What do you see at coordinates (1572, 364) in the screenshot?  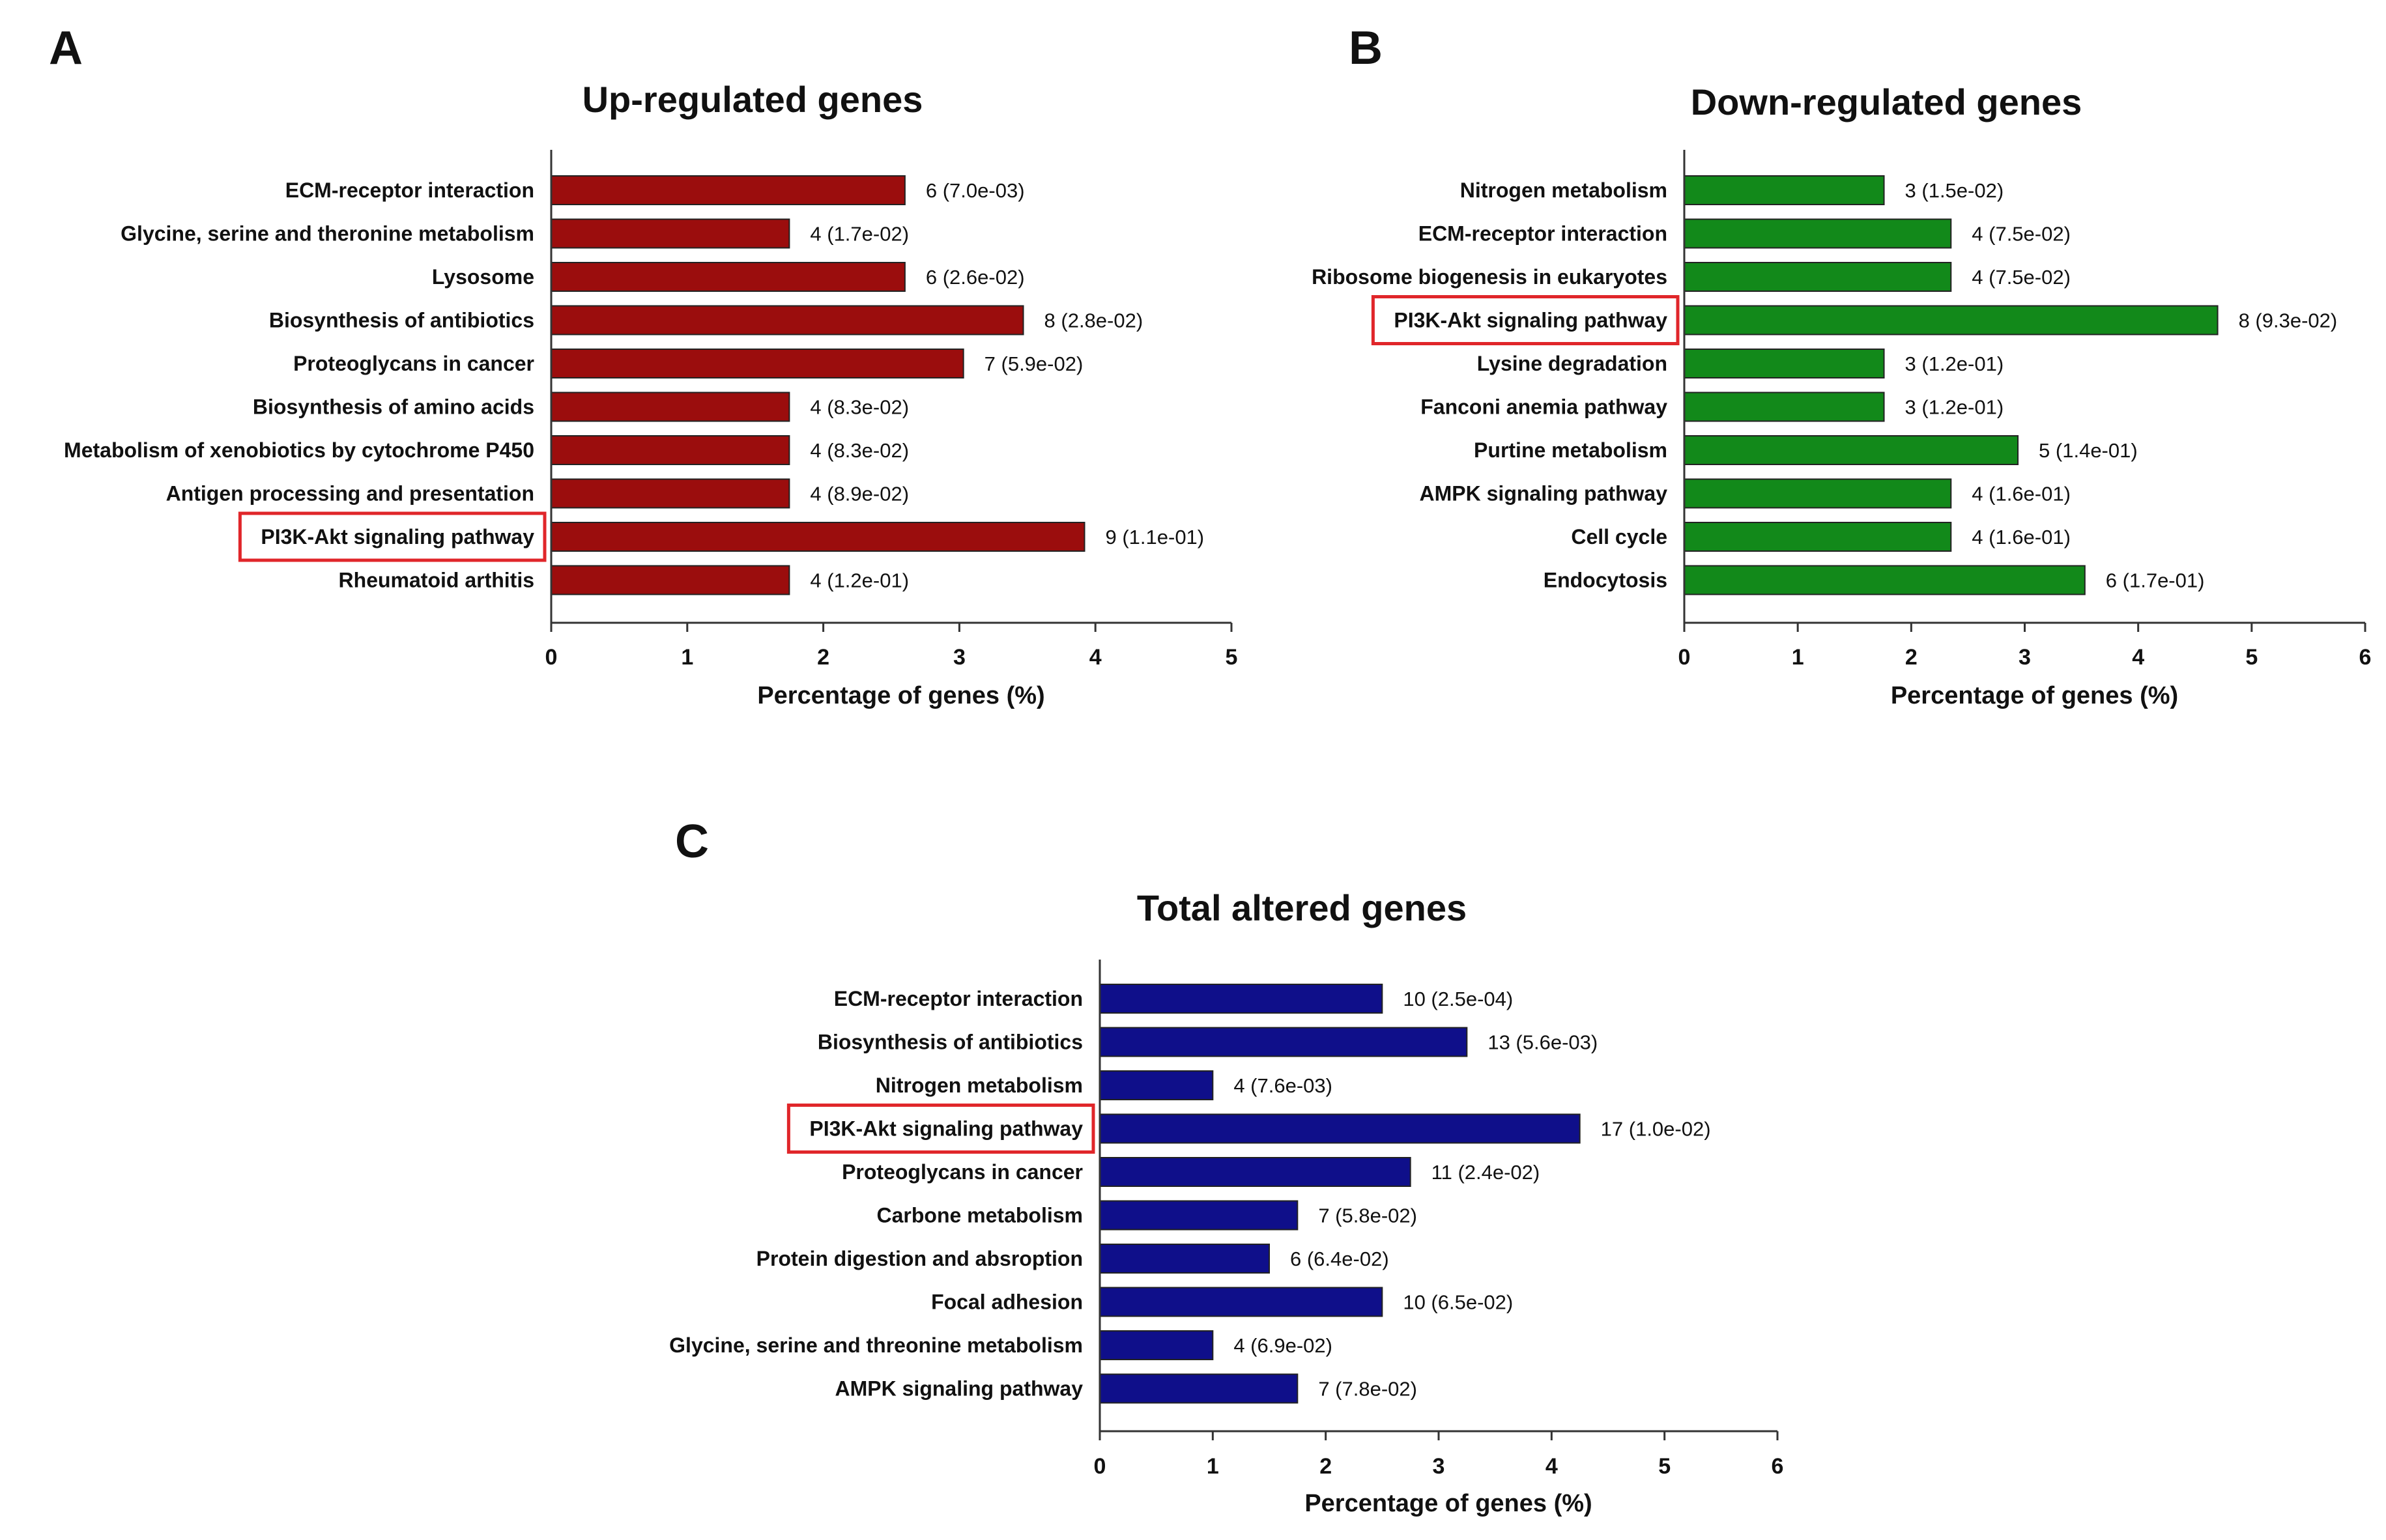 I see `category-label: Lysine degradation` at bounding box center [1572, 364].